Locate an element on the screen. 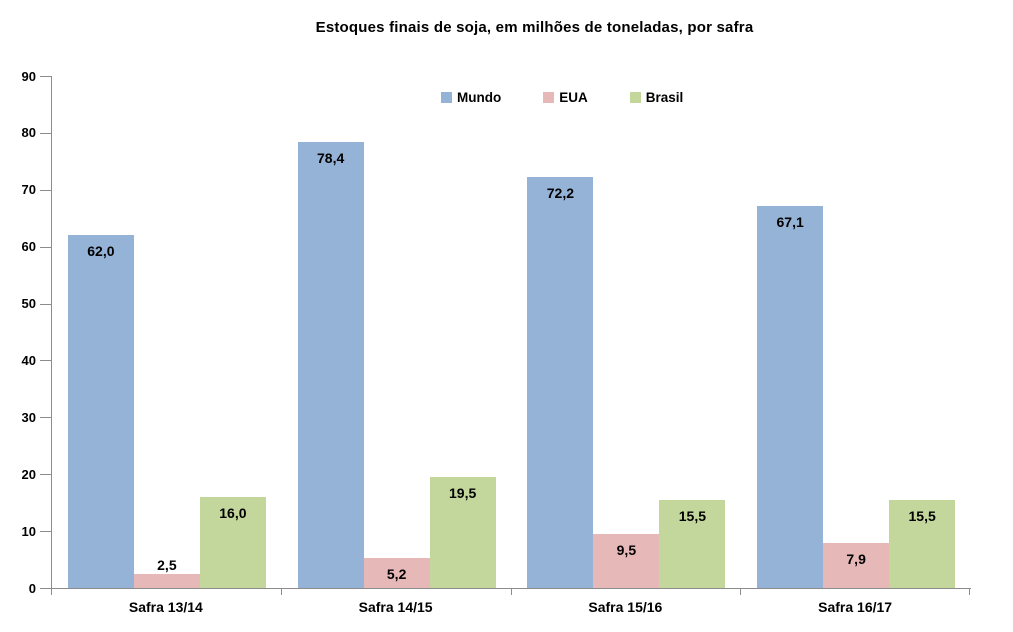 Image resolution: width=1013 pixels, height=632 pixels. bar-mundo: 72,2 is located at coordinates (560, 382).